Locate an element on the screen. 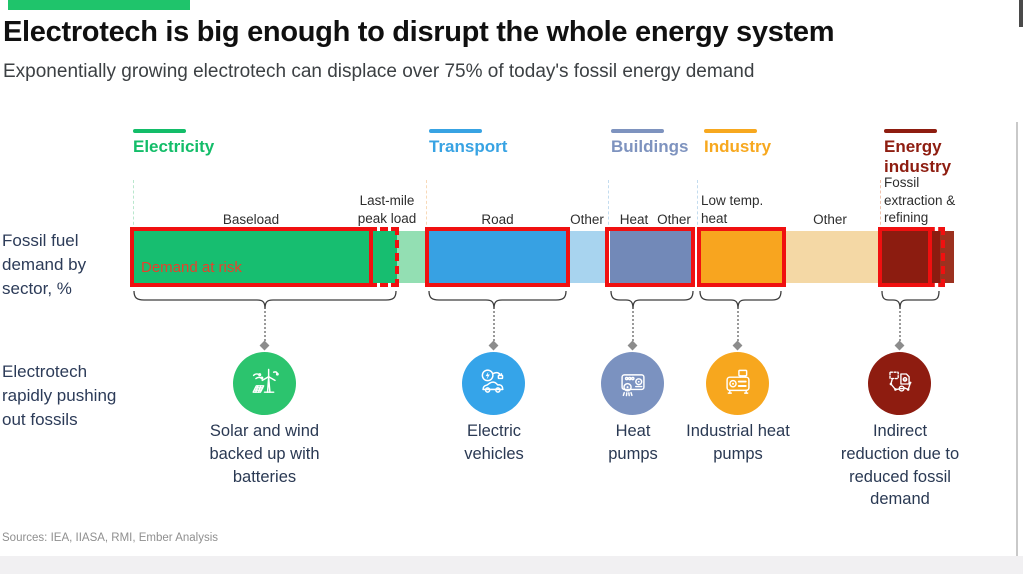 The height and width of the screenshot is (574, 1023). heat-pump-icon-circle is located at coordinates (632, 383).